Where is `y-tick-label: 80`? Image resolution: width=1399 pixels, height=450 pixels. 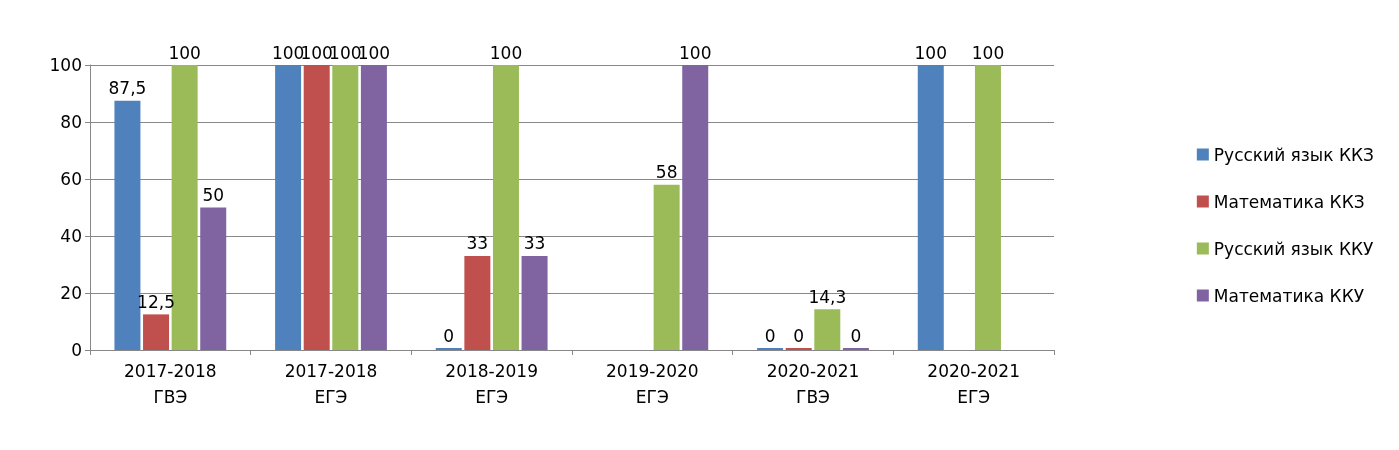
y-tick-label: 80 is located at coordinates (71, 122).